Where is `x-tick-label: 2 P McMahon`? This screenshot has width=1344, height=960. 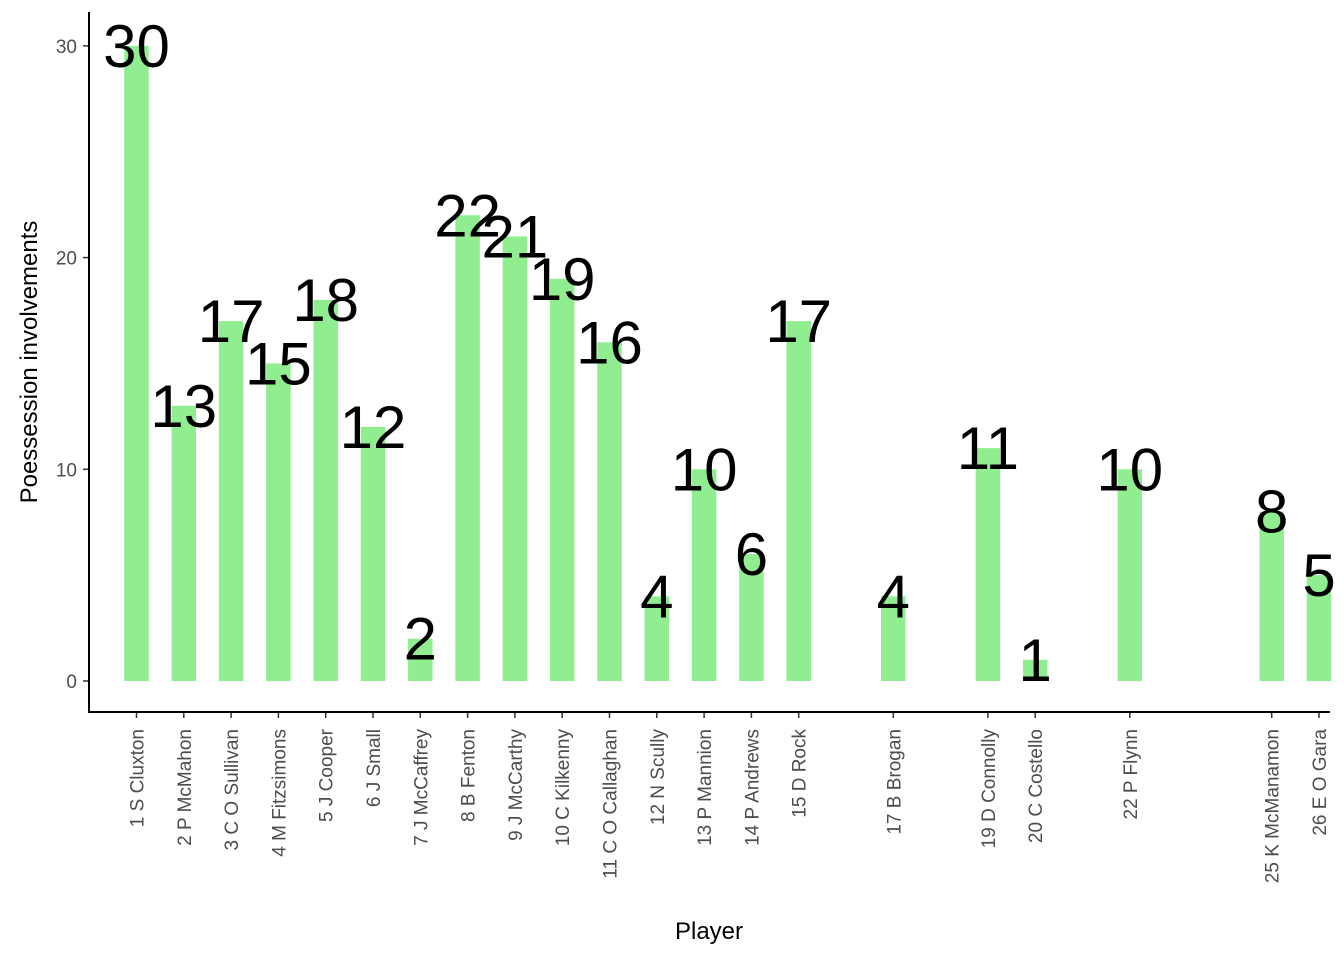
x-tick-label: 2 P McMahon is located at coordinates (185, 787).